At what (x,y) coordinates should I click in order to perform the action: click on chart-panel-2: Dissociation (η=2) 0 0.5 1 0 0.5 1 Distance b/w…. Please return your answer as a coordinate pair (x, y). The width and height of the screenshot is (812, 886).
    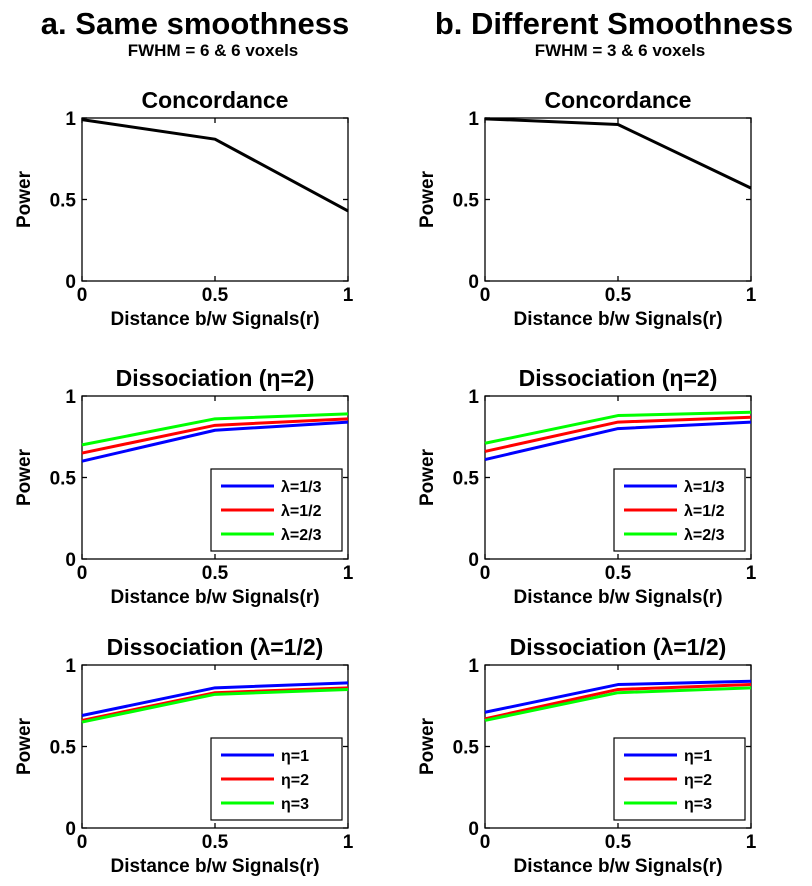
    Looking at the image, I should click on (184, 486).